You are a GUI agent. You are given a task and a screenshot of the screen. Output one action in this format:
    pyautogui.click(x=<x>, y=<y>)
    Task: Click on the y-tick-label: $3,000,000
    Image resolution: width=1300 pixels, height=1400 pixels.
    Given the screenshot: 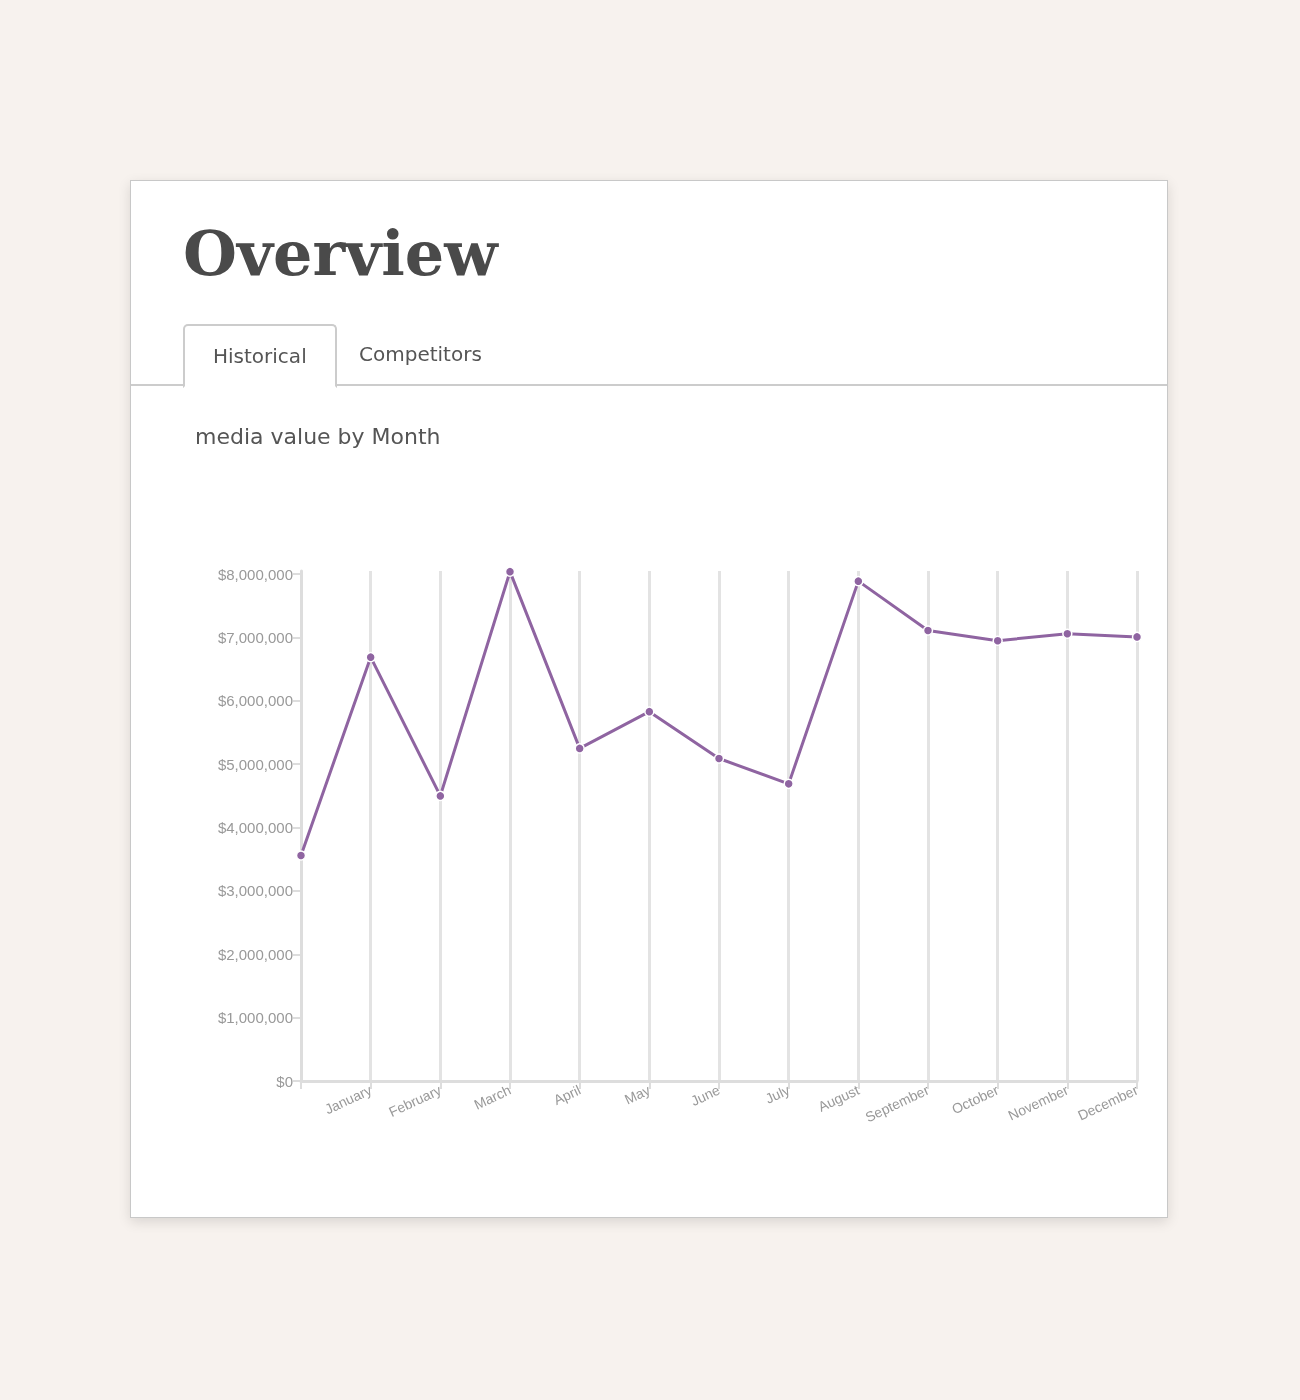 What is the action you would take?
    pyautogui.click(x=255, y=891)
    